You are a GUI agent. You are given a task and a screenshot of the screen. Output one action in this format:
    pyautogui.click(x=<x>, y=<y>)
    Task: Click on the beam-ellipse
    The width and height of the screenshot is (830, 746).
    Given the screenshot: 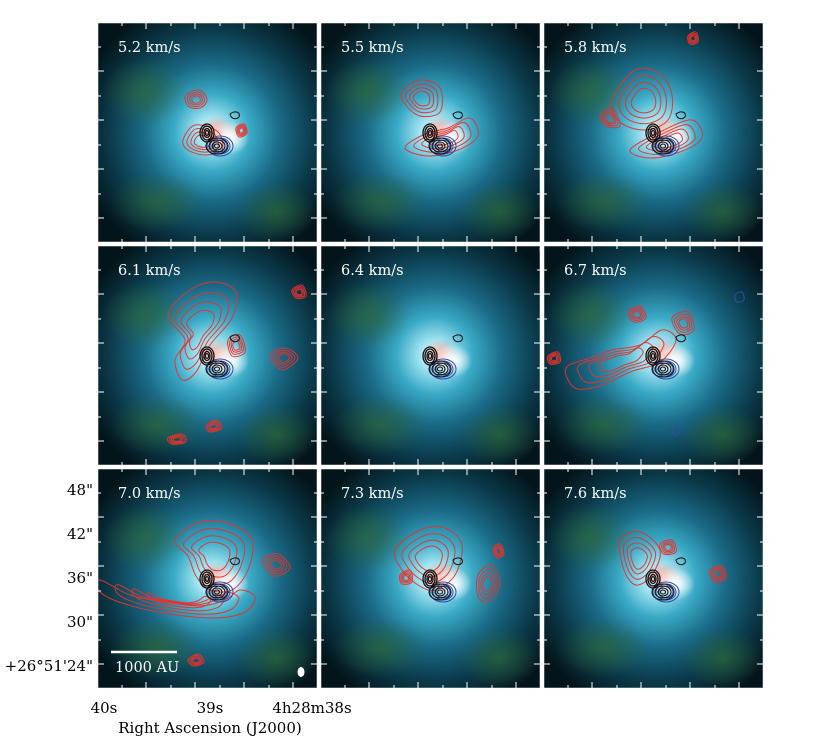 What is the action you would take?
    pyautogui.click(x=301, y=672)
    